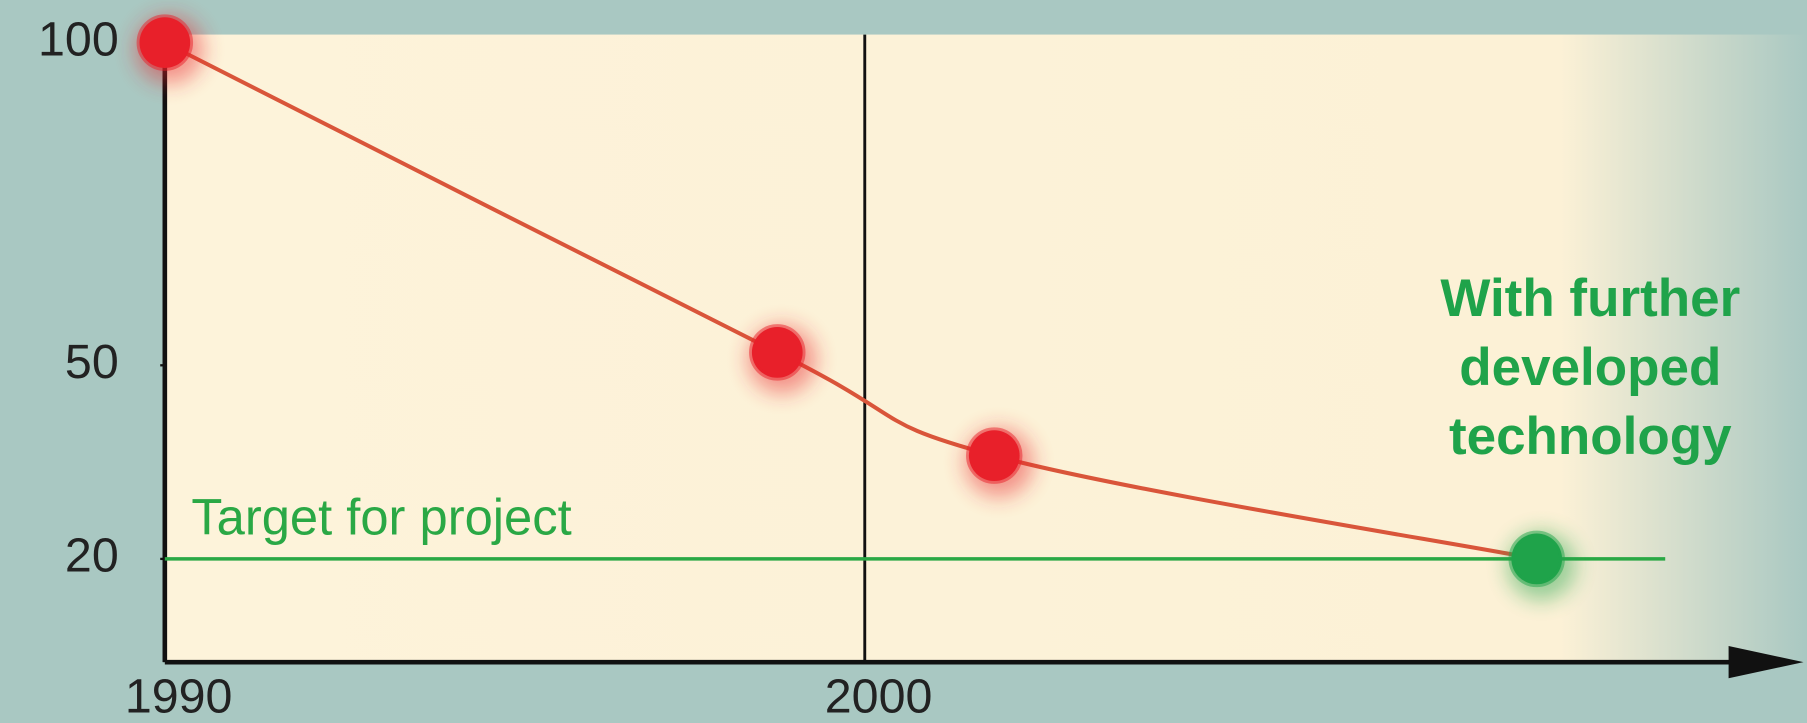 This screenshot has height=723, width=1807. I want to click on x-tick-label: 2000, so click(879, 696).